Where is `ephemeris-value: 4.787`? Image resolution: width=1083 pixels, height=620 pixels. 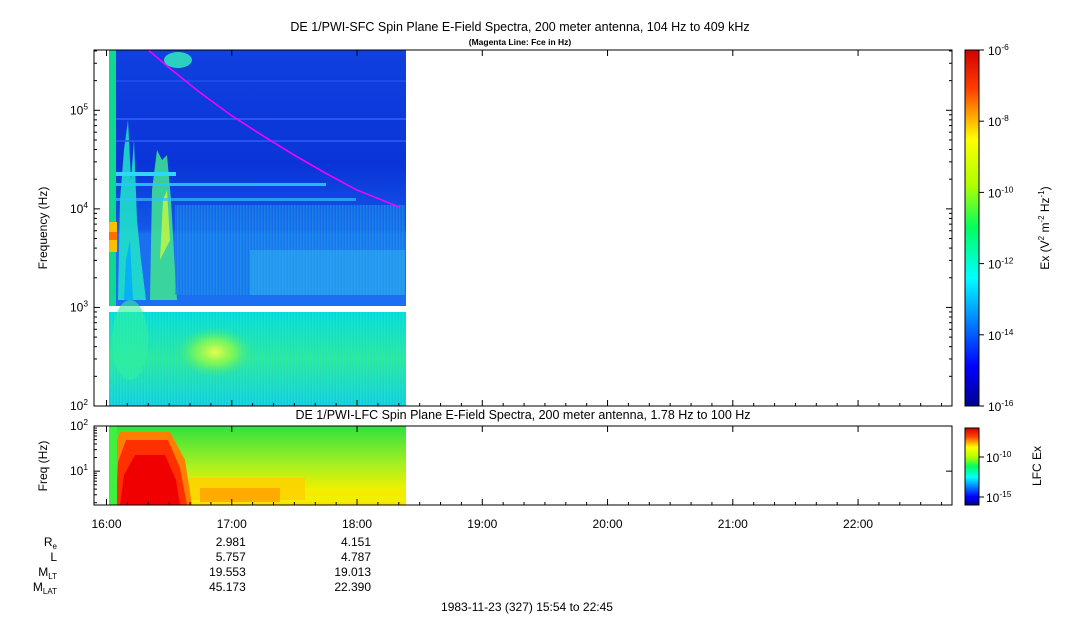
ephemeris-value: 4.787 is located at coordinates (356, 557).